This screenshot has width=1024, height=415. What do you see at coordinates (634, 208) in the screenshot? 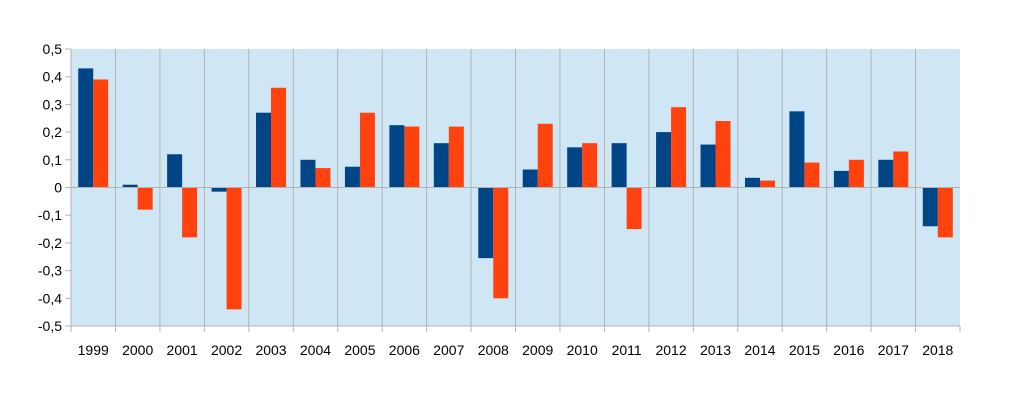
I see `bar-orange-2011` at bounding box center [634, 208].